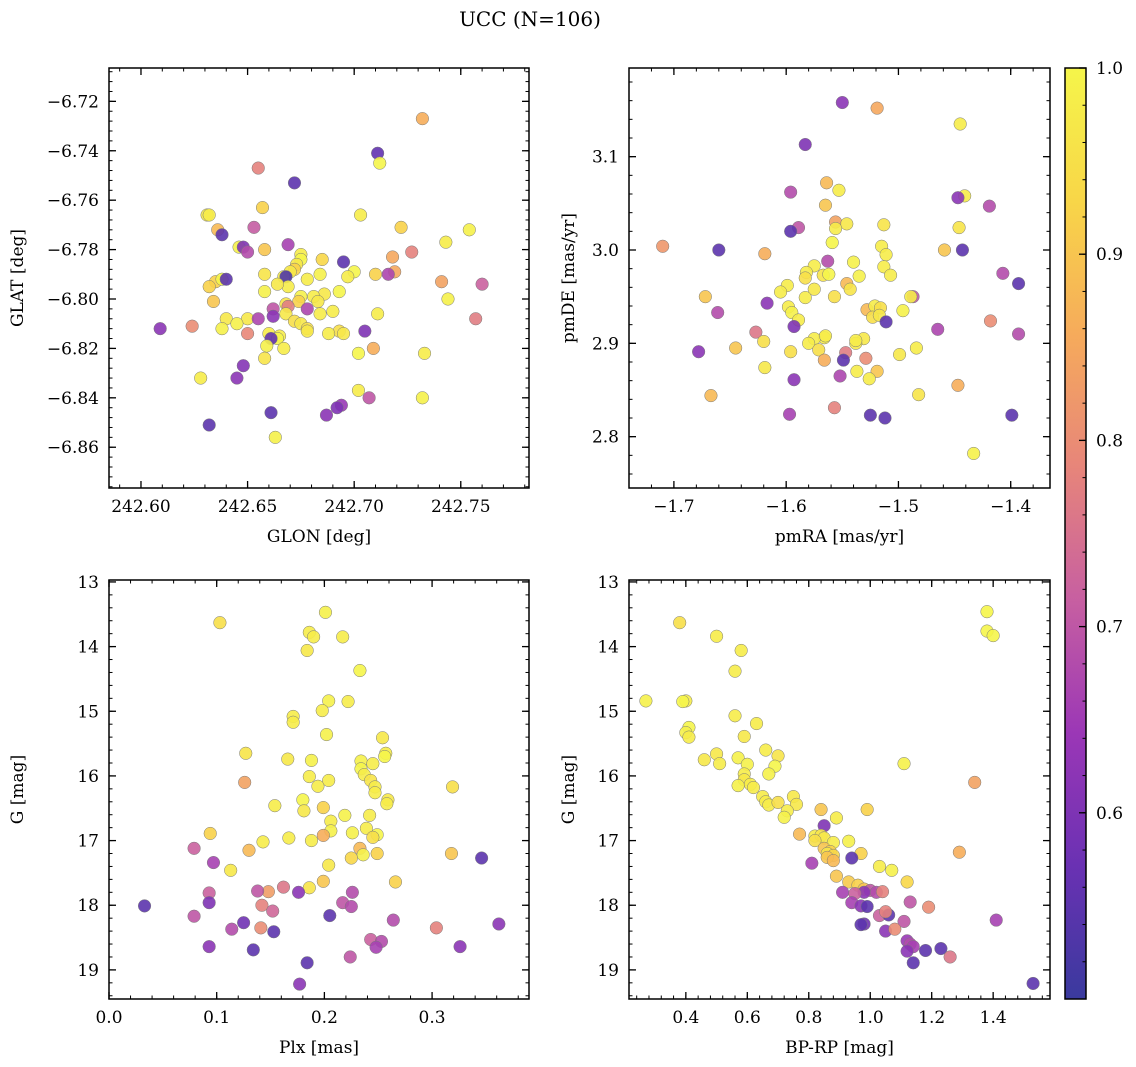  I want to click on y-tick-label: 19, so click(608, 971).